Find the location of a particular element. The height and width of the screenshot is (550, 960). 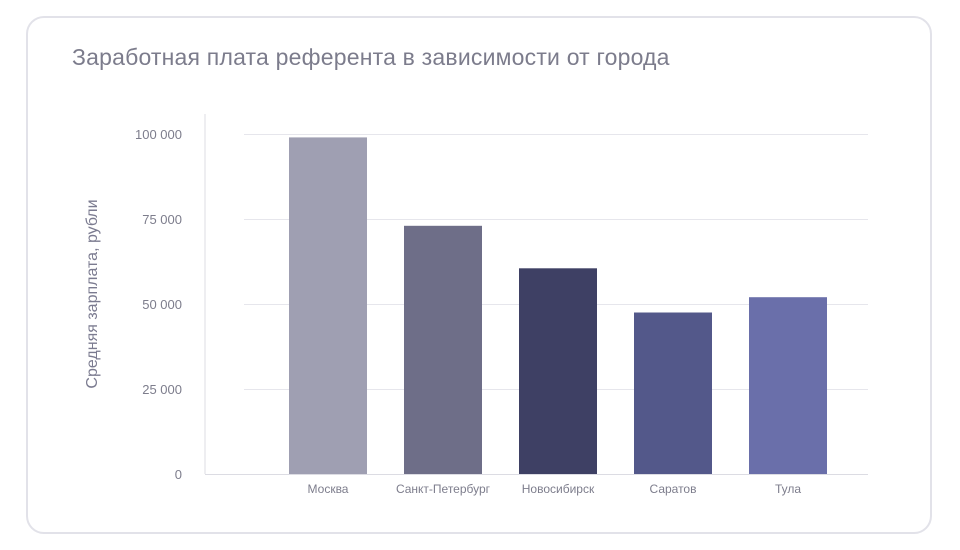

y-tick-label: 100 000 is located at coordinates (158, 134).